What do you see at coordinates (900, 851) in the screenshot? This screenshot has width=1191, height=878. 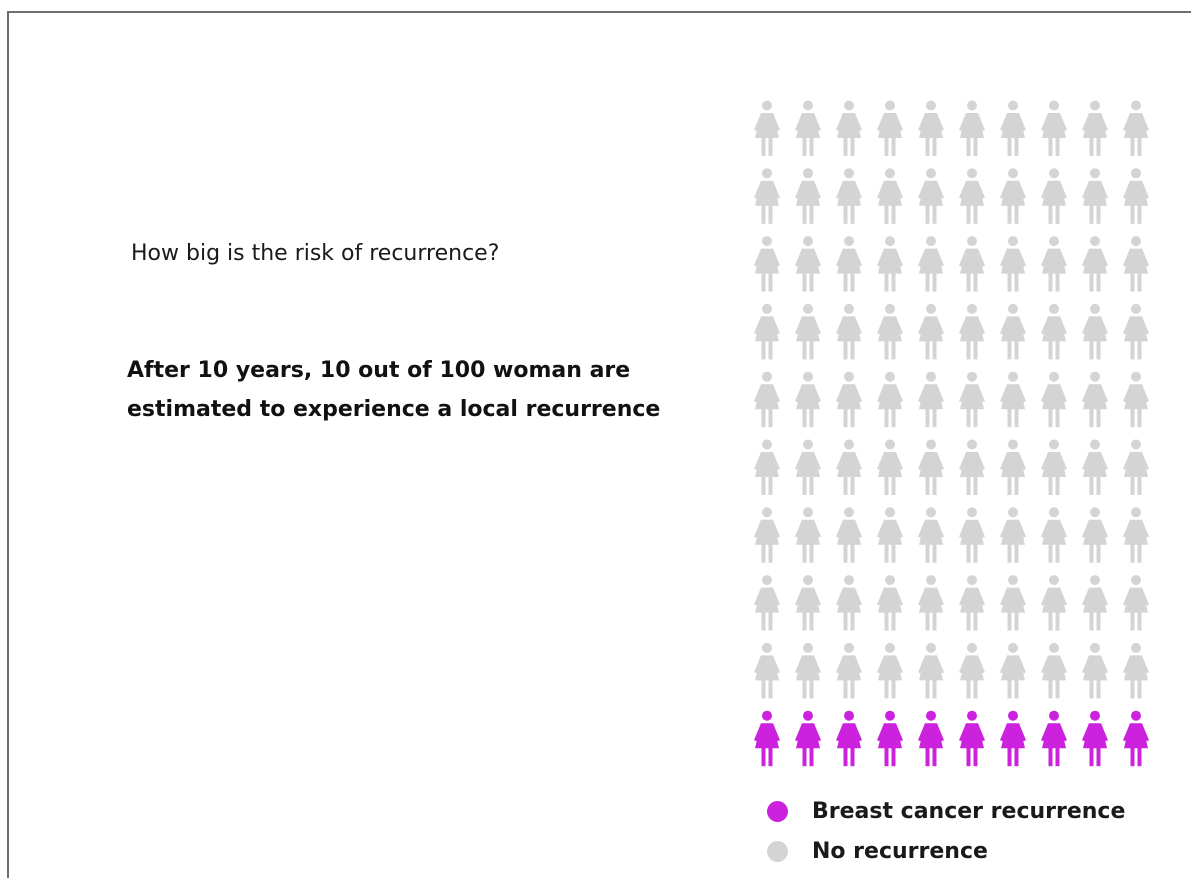 I see `legend-label-no-recurrence: No recurrence` at bounding box center [900, 851].